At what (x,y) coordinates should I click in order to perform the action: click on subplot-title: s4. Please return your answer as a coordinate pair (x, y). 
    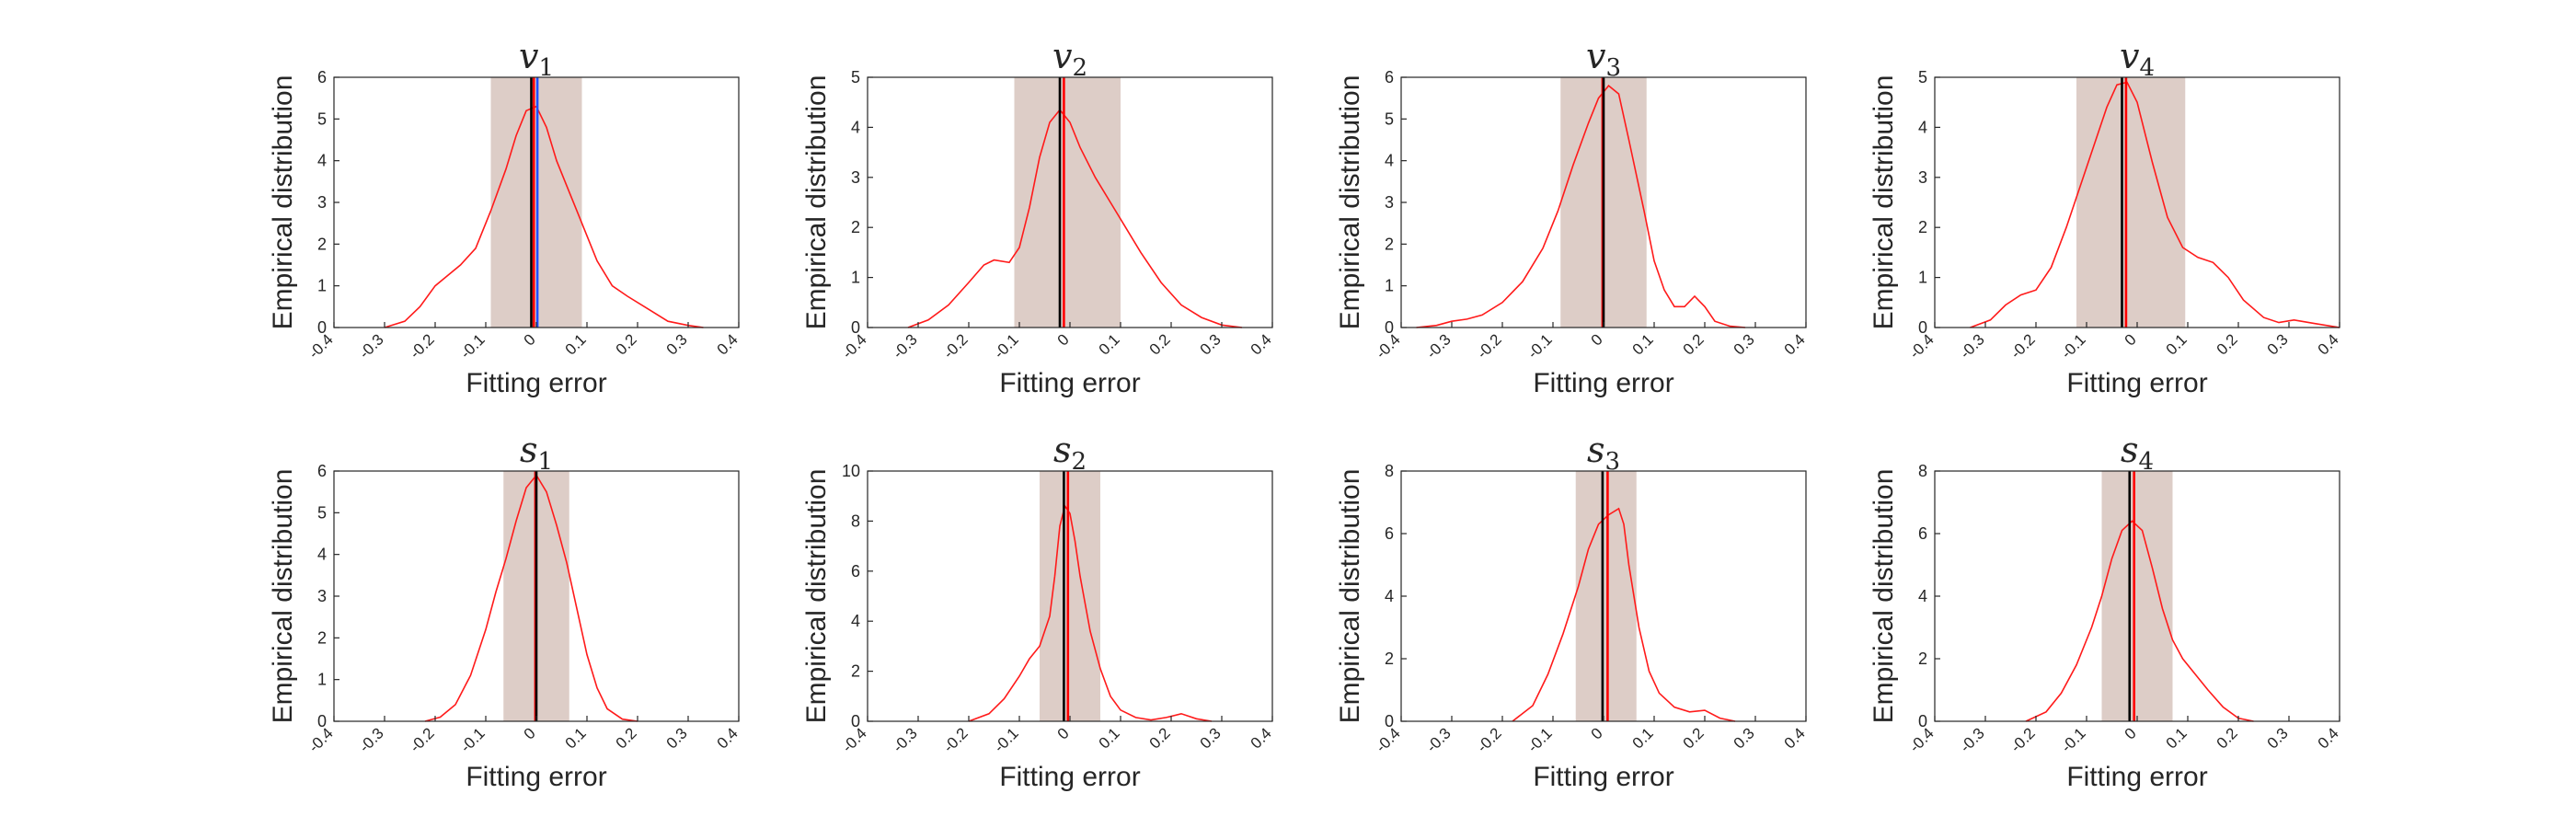
    Looking at the image, I should click on (2137, 453).